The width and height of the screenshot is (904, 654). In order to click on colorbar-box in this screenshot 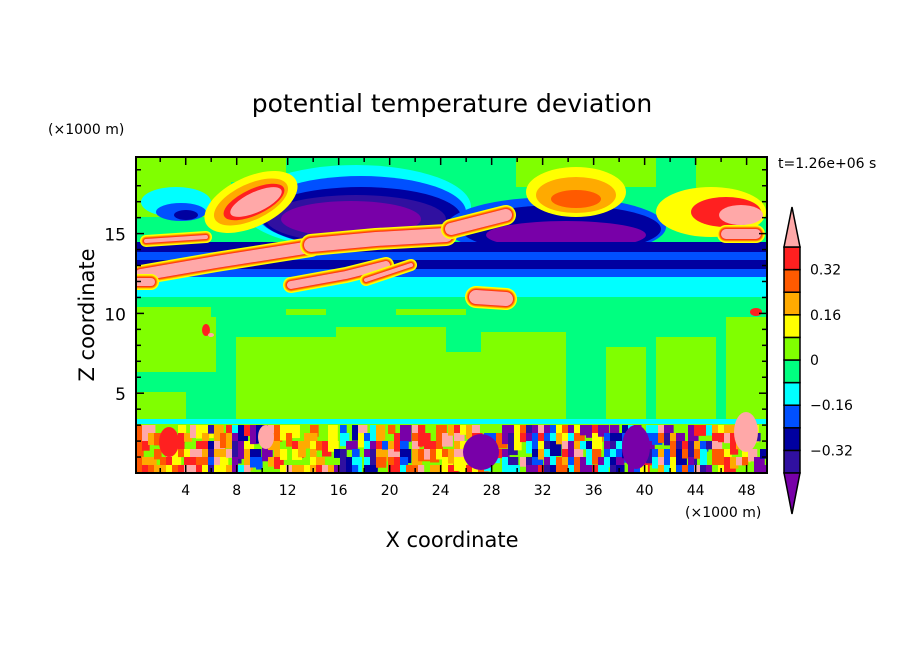, I will do `click(792, 461)`.